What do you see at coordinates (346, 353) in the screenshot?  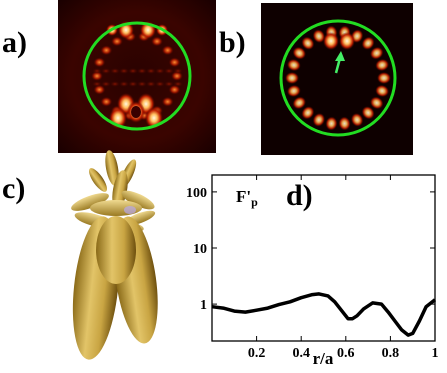 I see `x-tick-label: 0.6` at bounding box center [346, 353].